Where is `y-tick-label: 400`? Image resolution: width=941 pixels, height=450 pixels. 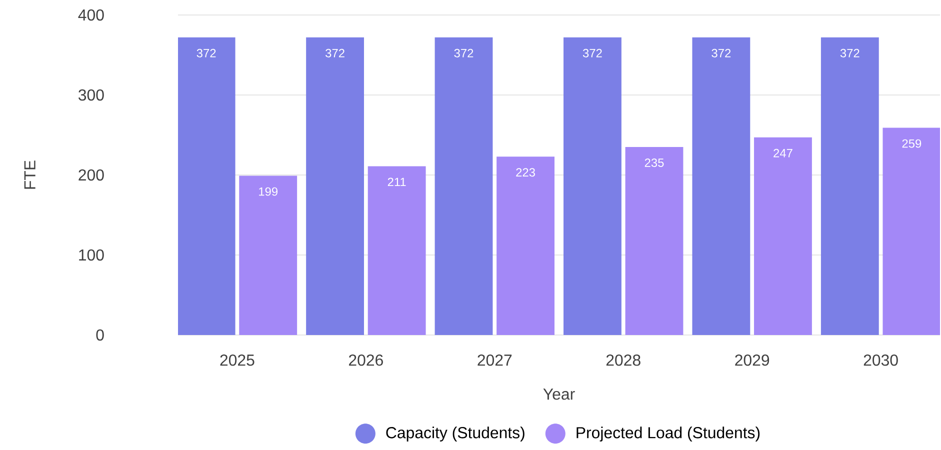 y-tick-label: 400 is located at coordinates (91, 15).